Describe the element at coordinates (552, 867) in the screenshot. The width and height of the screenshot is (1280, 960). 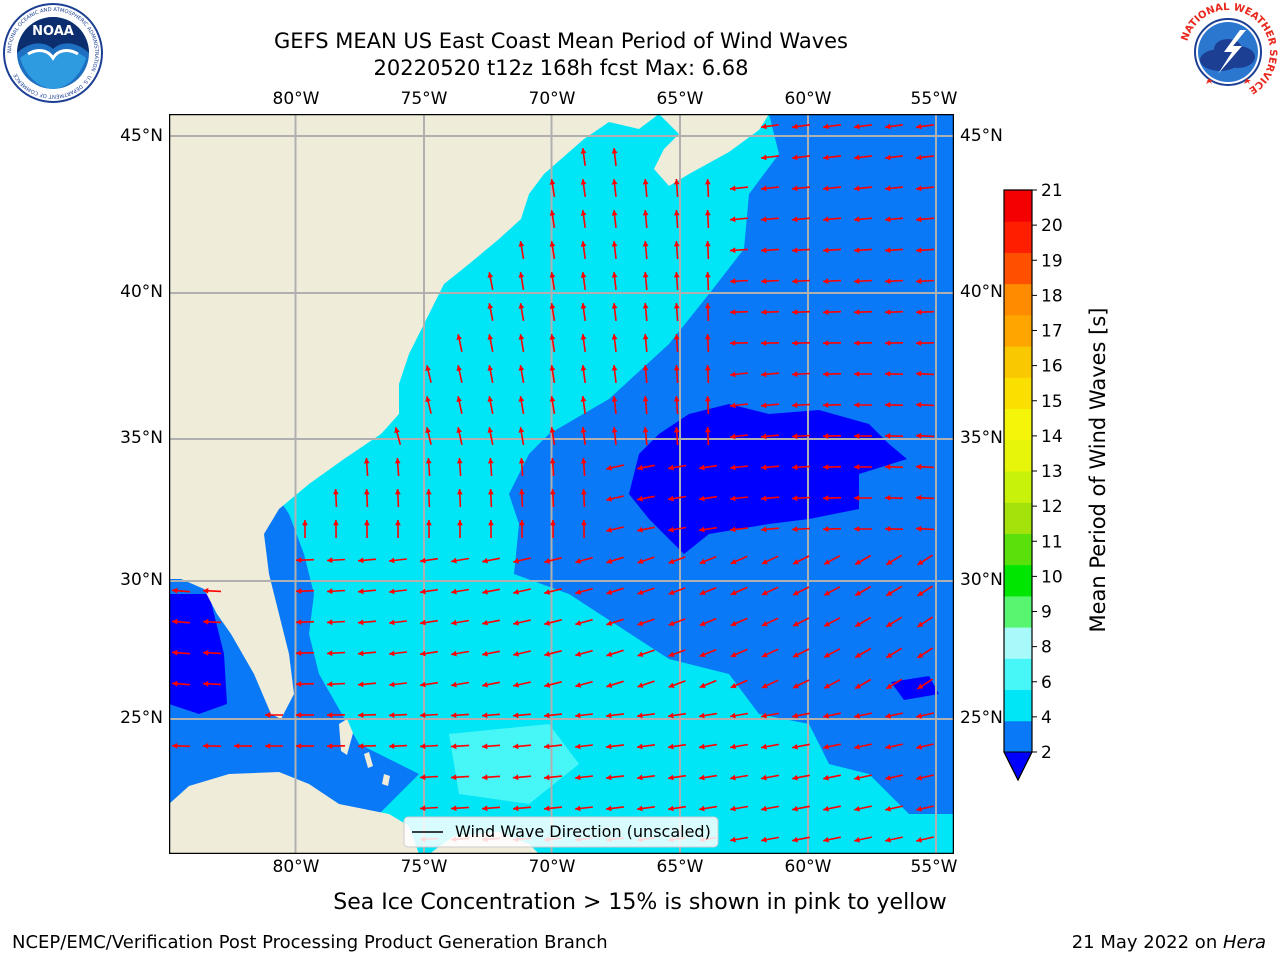
I see `lon-label-bottom: 70°W` at that location.